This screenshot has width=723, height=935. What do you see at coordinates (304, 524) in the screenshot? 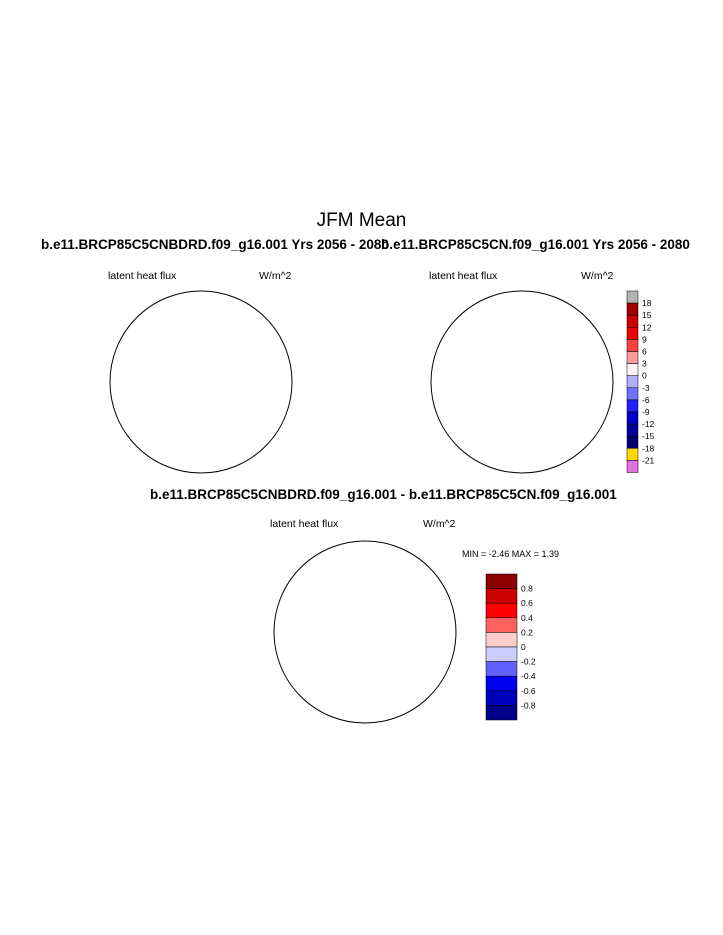
I see `diff-map-variable-label: latent heat flux` at bounding box center [304, 524].